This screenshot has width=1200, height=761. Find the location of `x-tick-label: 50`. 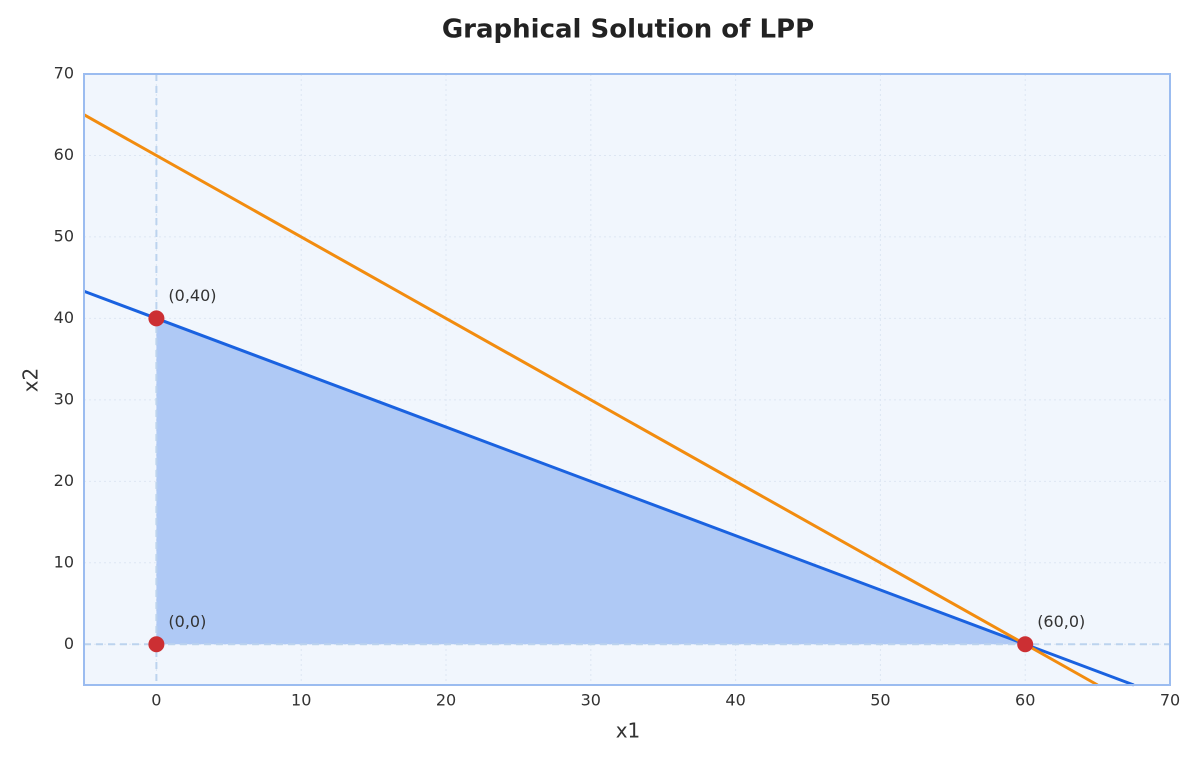

x-tick-label: 50 is located at coordinates (880, 700).